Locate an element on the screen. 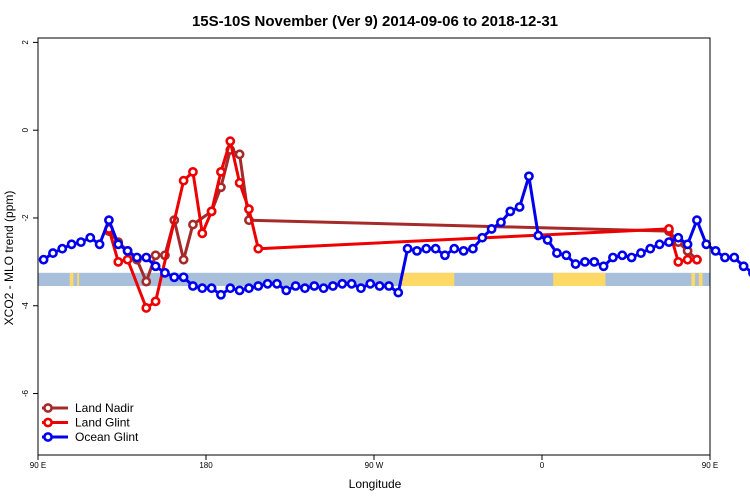 The image size is (750, 500). x-tick-label: 90 W is located at coordinates (374, 465).